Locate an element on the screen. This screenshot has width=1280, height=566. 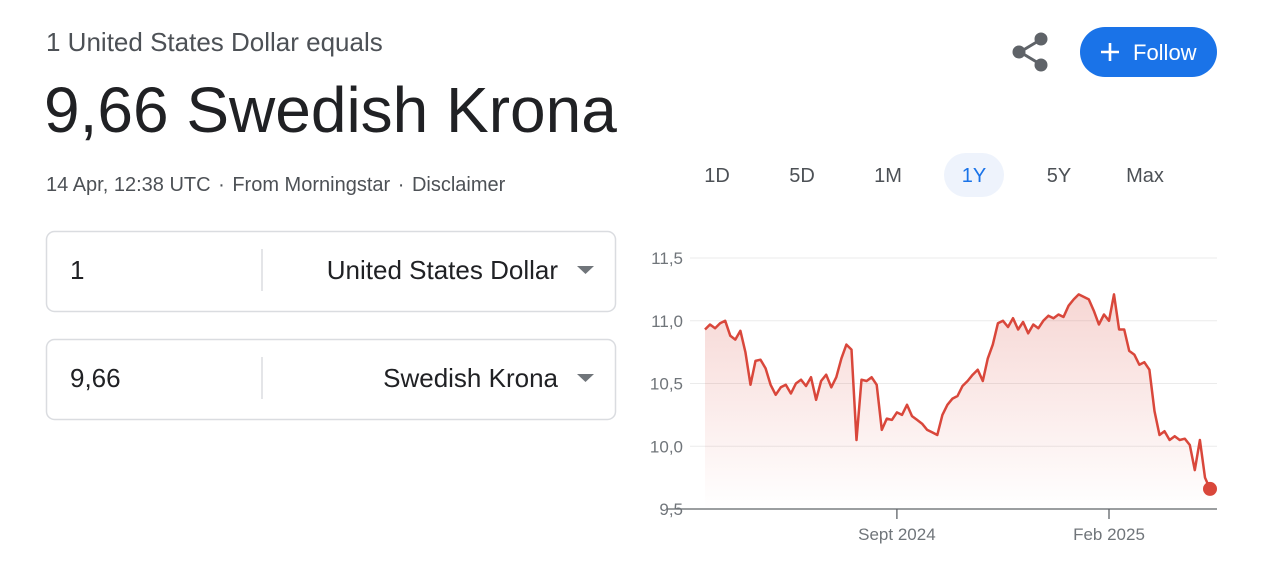
currency: Swedish Krona is located at coordinates (470, 378).